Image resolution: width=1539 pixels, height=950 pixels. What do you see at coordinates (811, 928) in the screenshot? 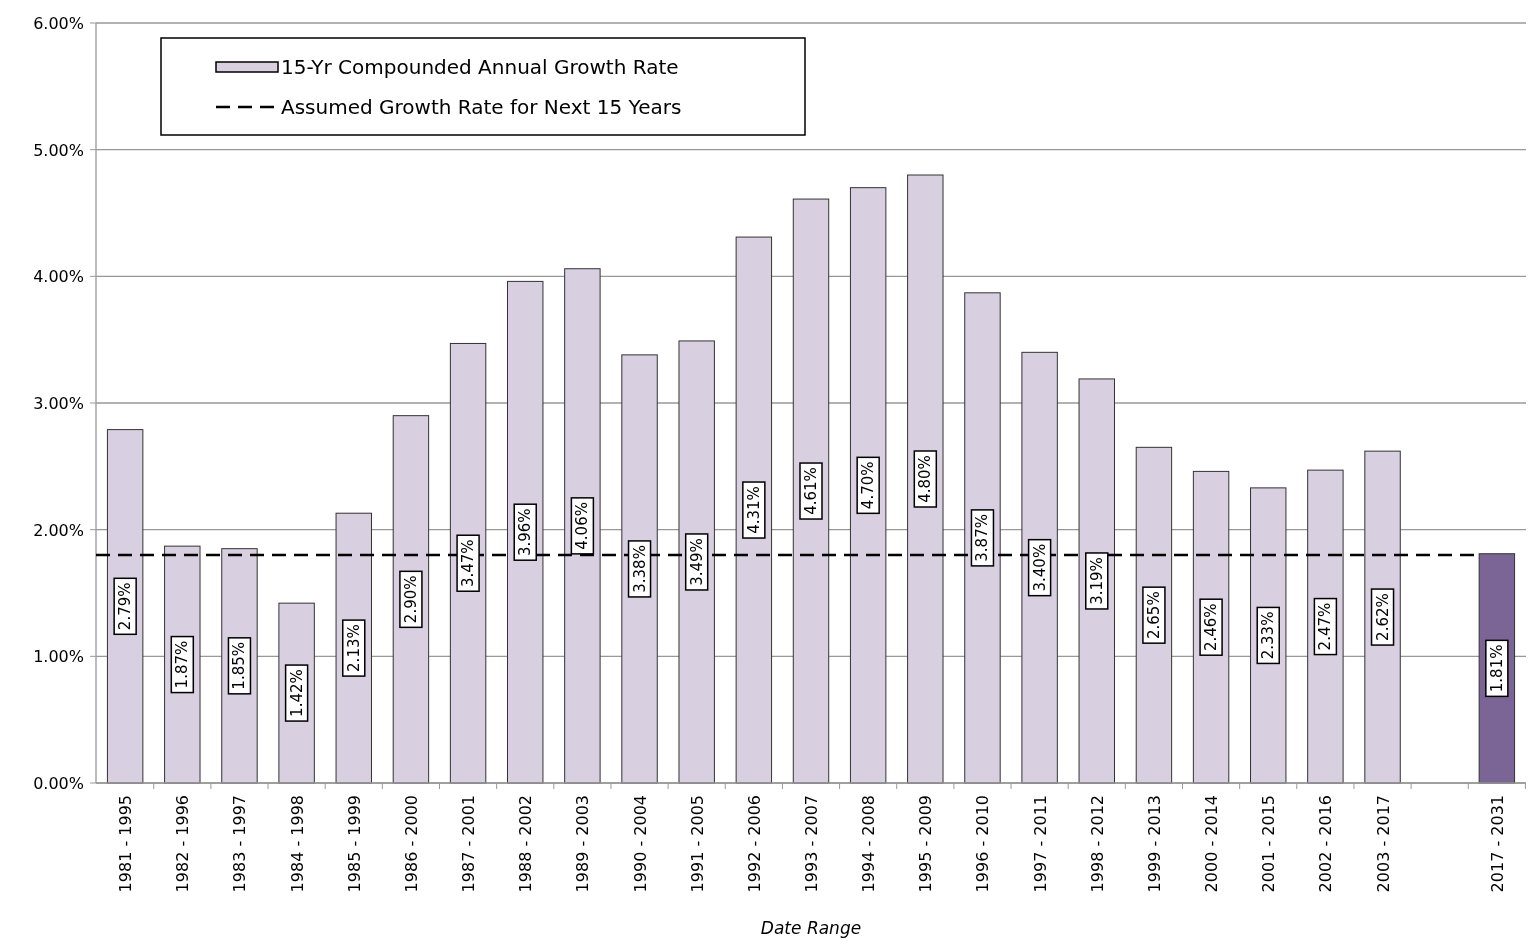
I see `x-axis-title: Date Range` at bounding box center [811, 928].